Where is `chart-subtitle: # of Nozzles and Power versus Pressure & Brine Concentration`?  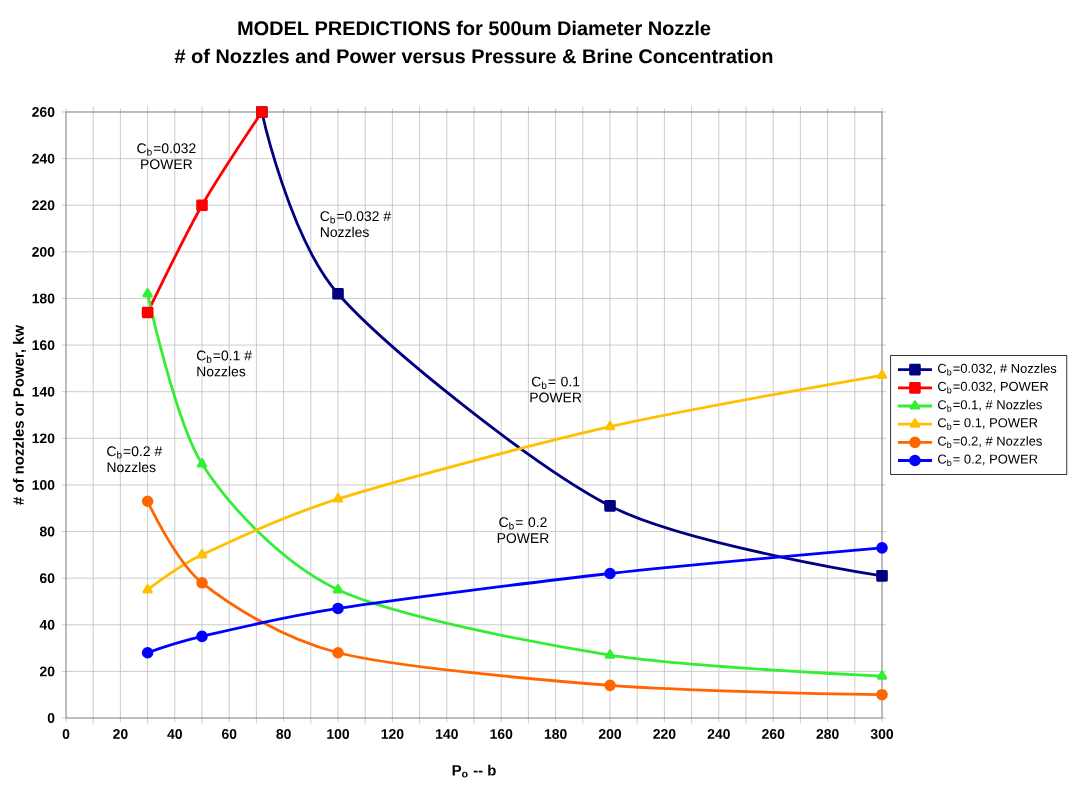 chart-subtitle: # of Nozzles and Power versus Pressure & Brine Concentration is located at coordinates (473, 56).